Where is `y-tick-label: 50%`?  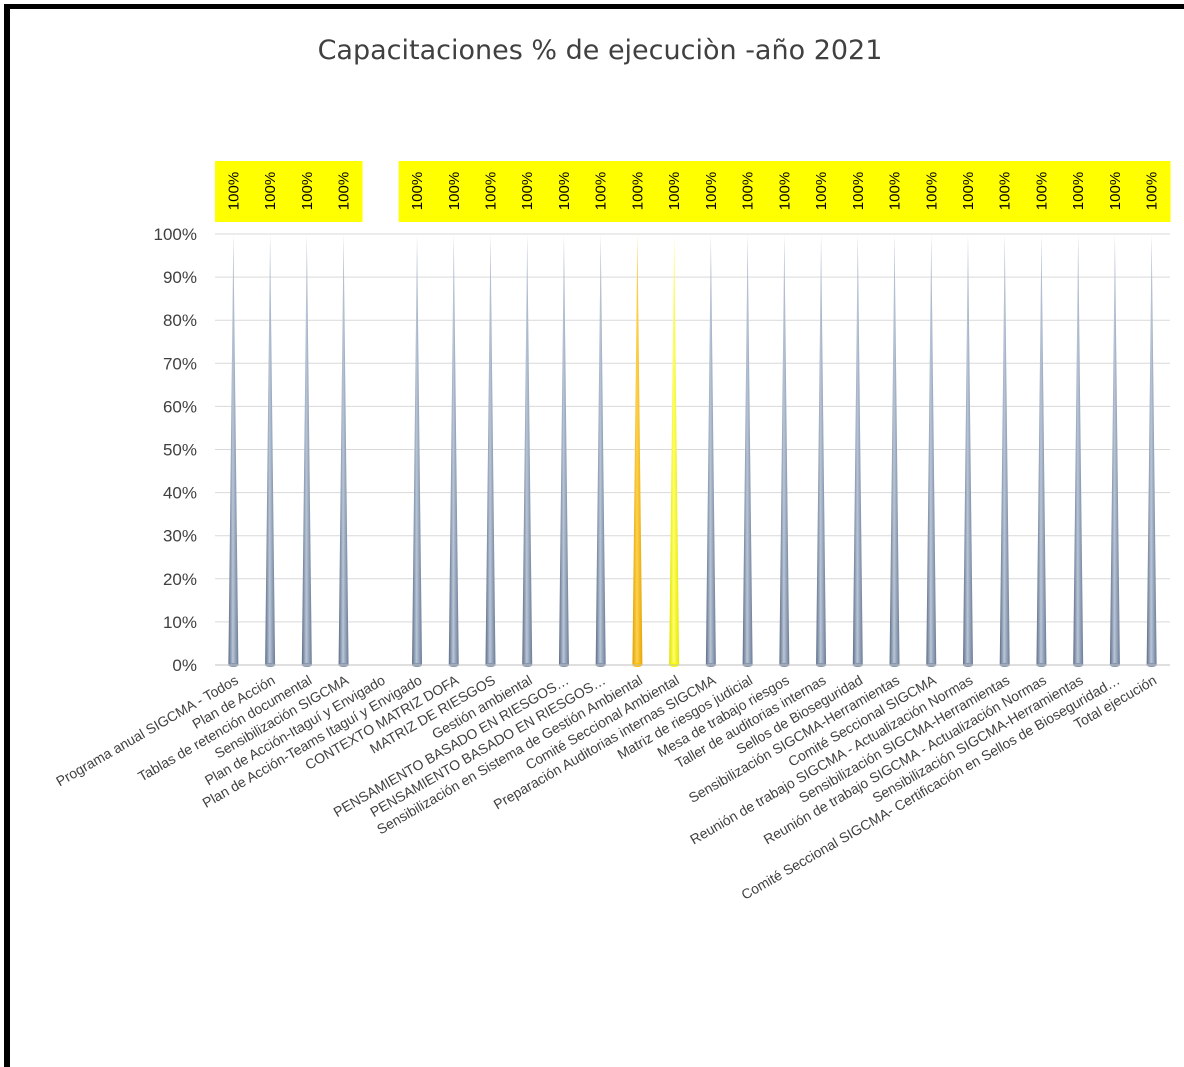
y-tick-label: 50% is located at coordinates (180, 450).